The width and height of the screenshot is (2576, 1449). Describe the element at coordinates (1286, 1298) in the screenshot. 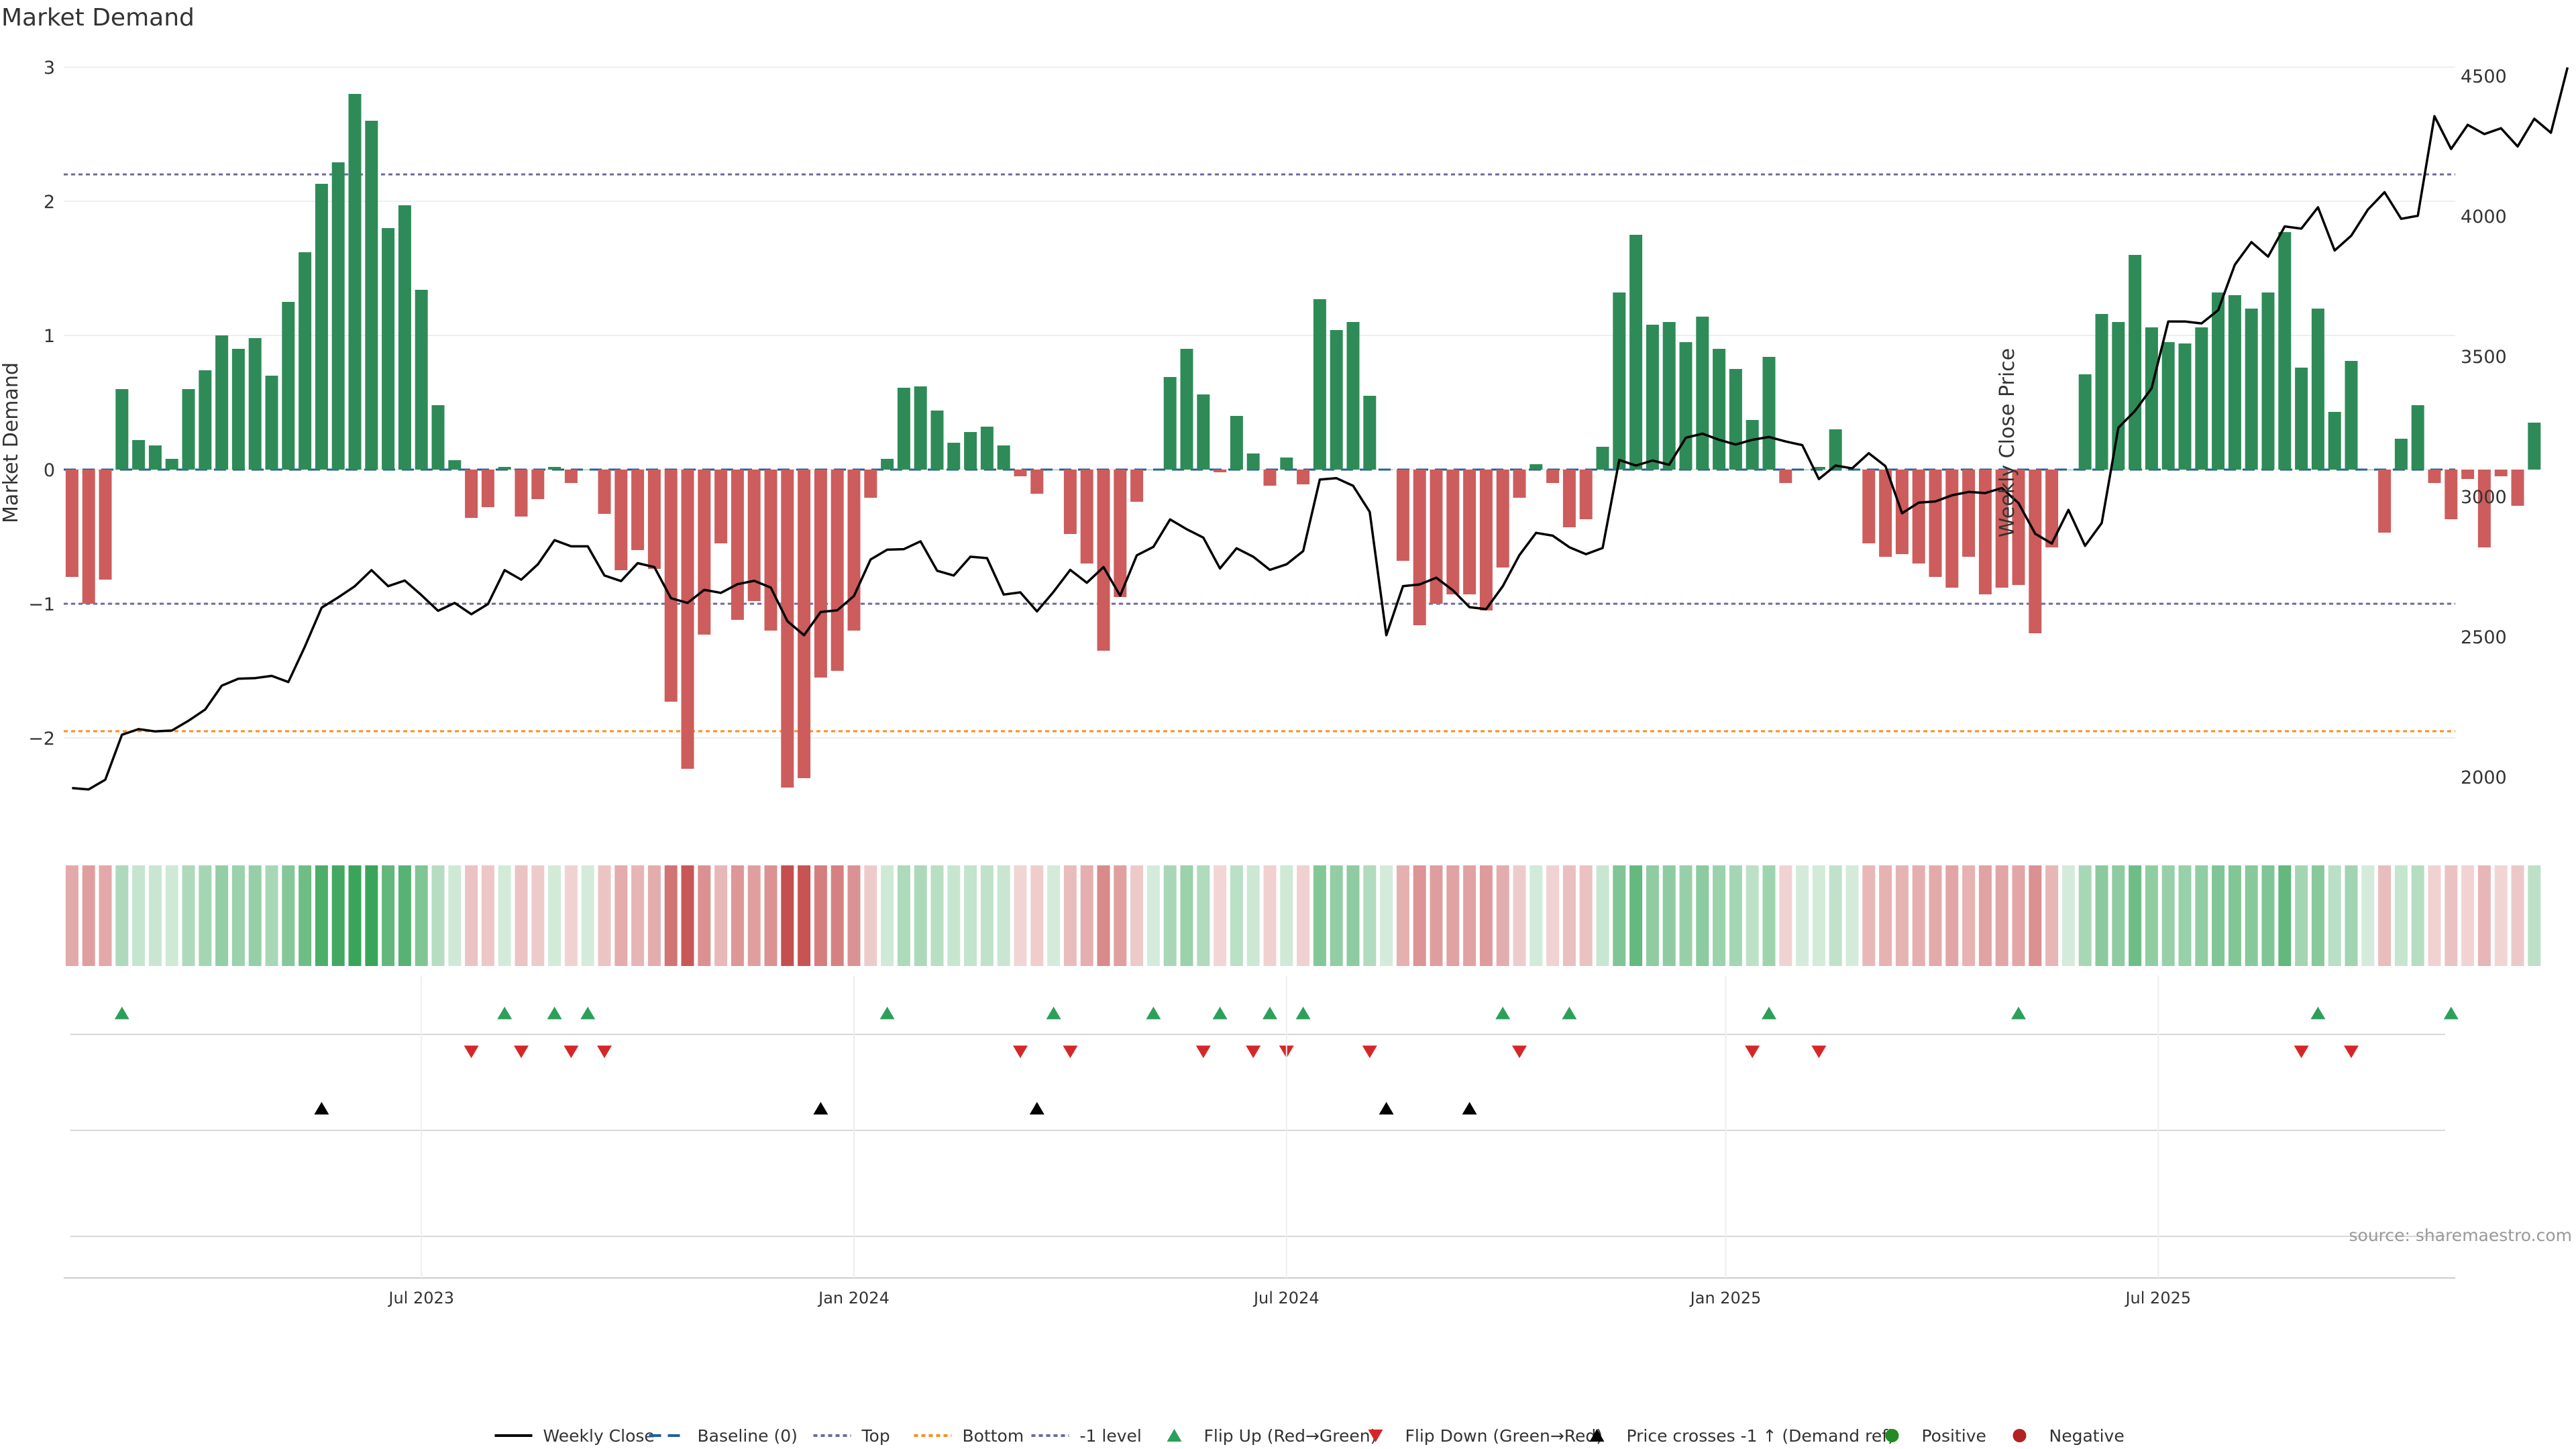

I see `x-tick-label: Jul 2024` at that location.